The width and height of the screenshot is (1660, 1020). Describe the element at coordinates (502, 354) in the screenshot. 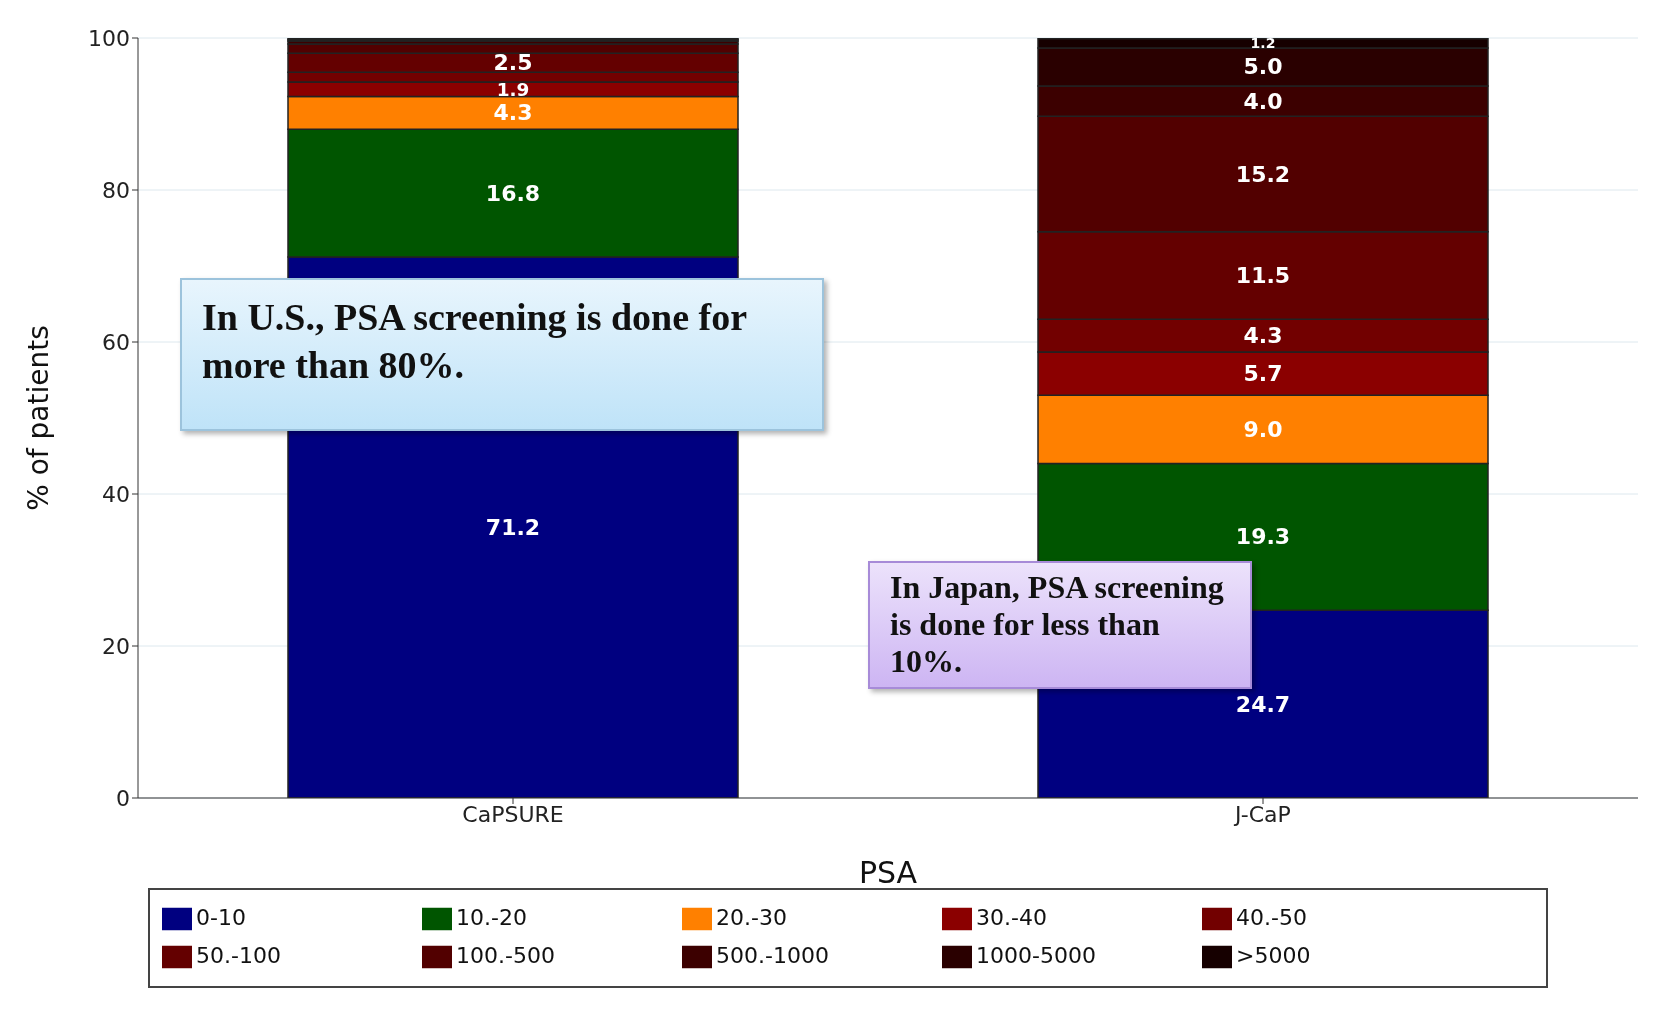

I see `annotation: In U.S., PSA screening is done for more than 80%.` at that location.